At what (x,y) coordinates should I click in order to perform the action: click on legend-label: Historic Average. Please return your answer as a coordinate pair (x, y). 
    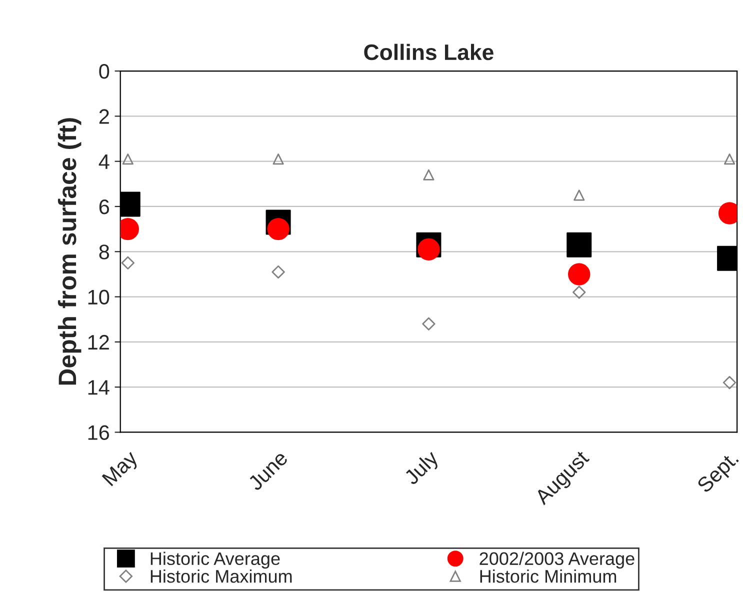
    Looking at the image, I should click on (215, 560).